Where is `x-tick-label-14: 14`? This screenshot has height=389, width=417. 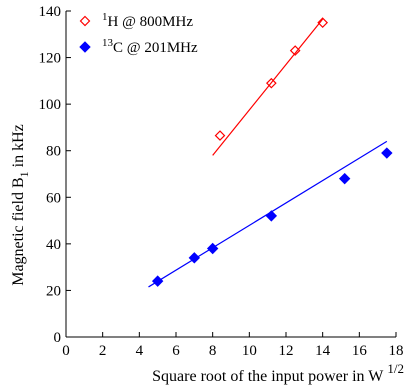 x-tick-label-14: 14 is located at coordinates (323, 351).